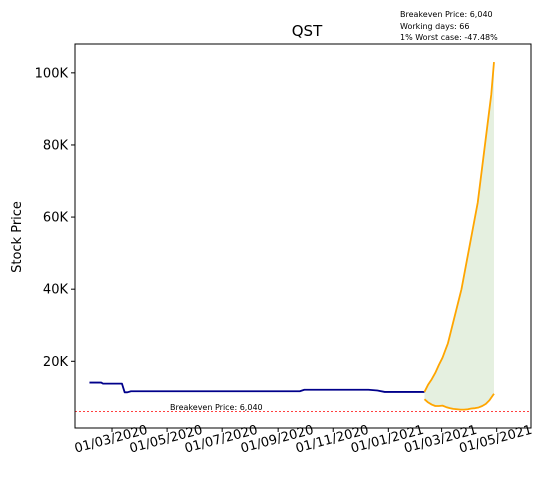 This screenshot has height=482, width=551. I want to click on y-tick-label: 20K, so click(56, 362).